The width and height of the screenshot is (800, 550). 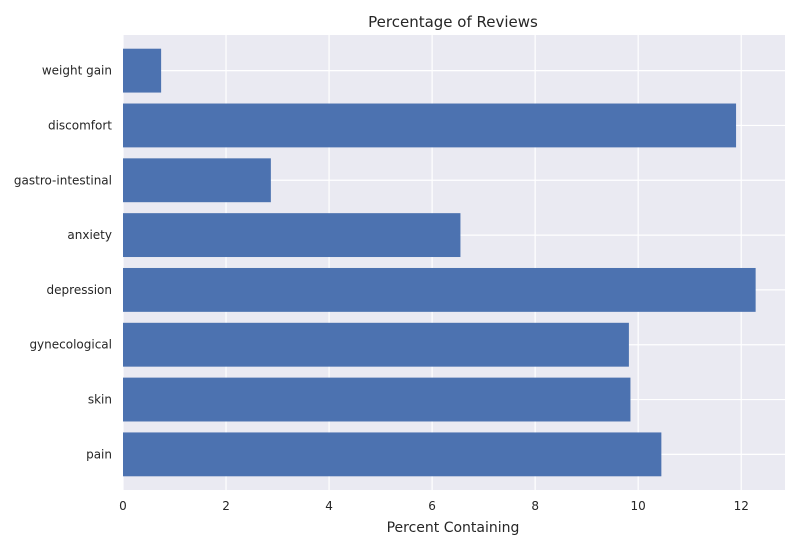 I want to click on x-tick-label: 6, so click(x=432, y=506).